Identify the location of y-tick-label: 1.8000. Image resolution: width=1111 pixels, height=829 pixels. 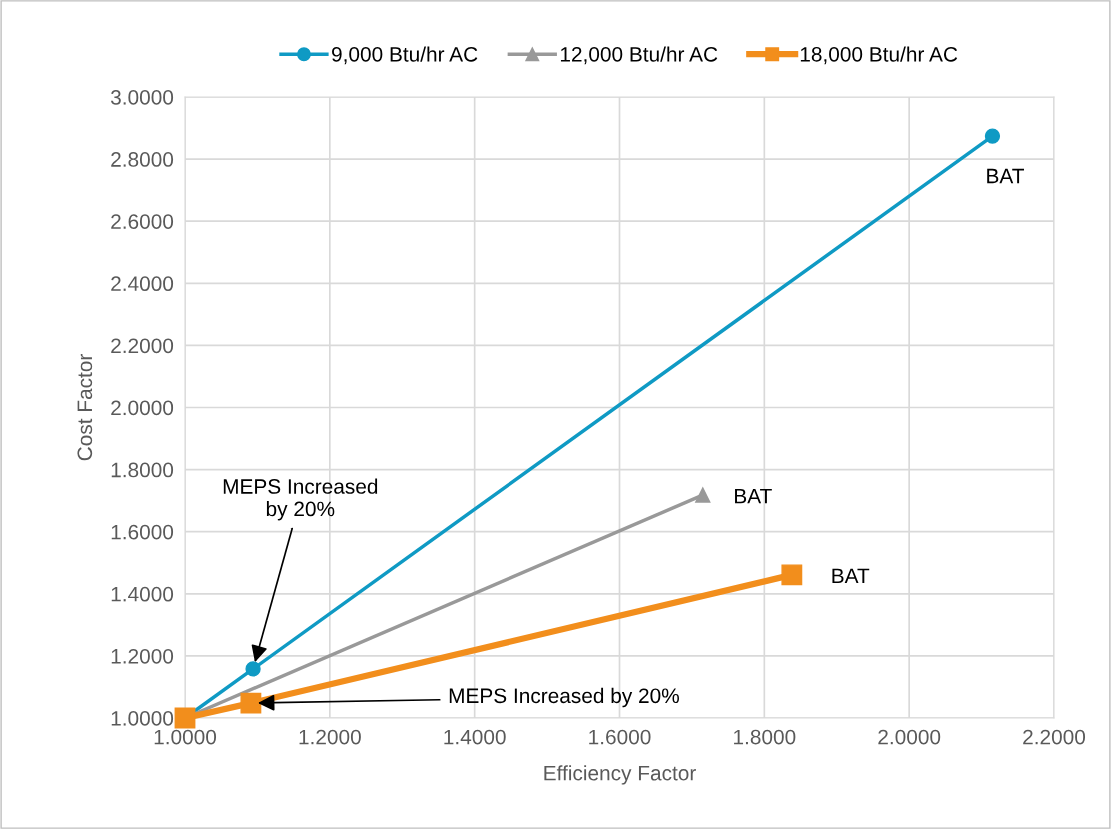
(142, 470).